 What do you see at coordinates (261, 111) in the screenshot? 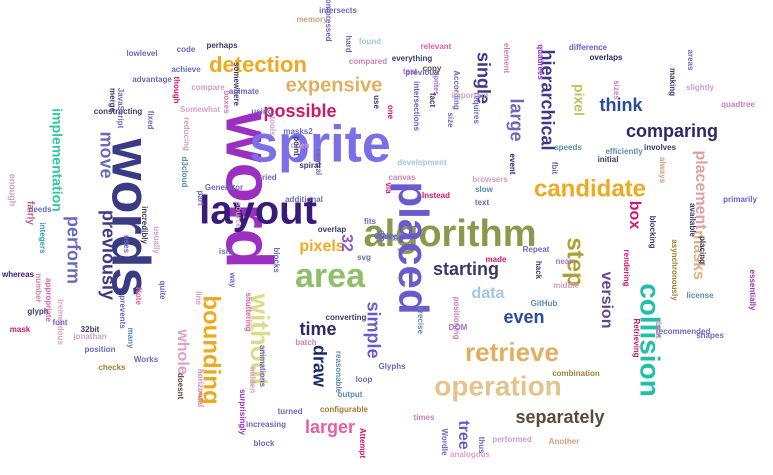
I see `word-145: using` at bounding box center [261, 111].